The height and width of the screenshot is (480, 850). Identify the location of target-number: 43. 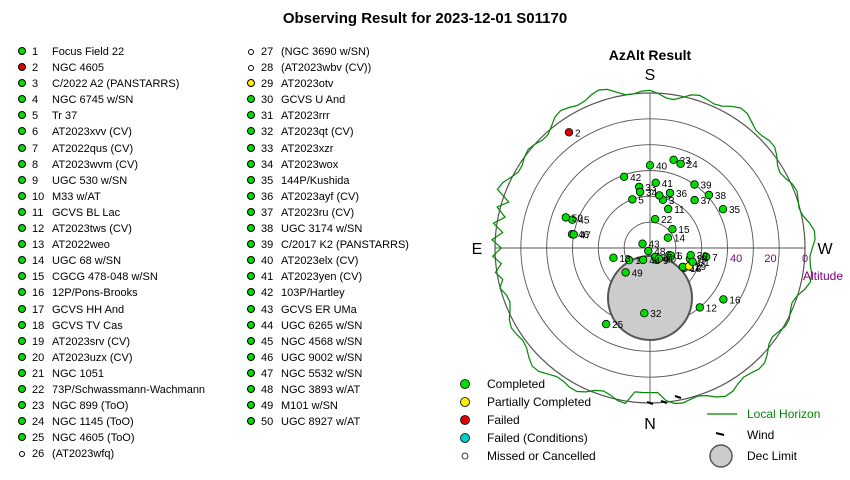
(267, 309).